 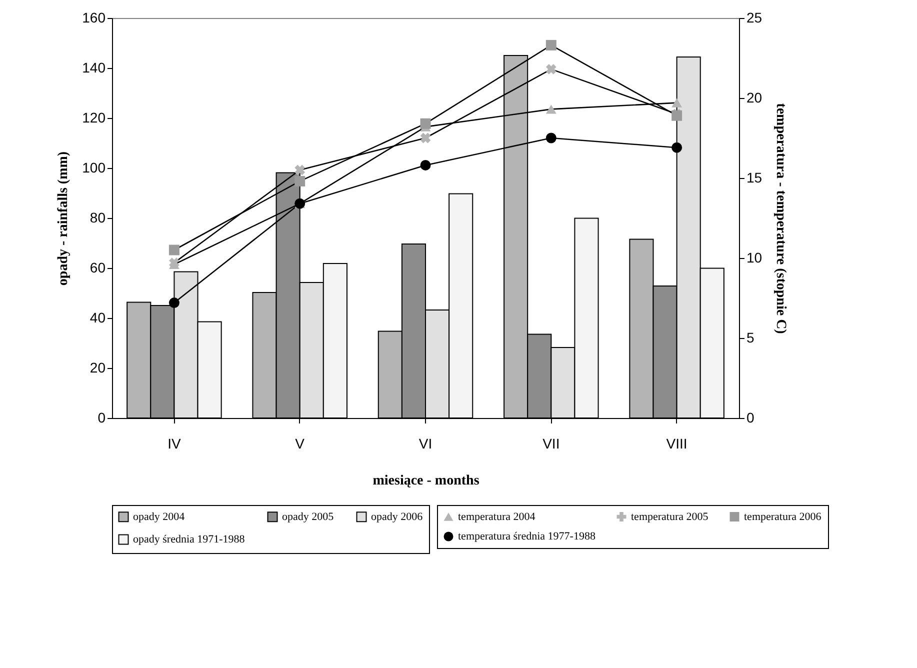 What do you see at coordinates (425, 444) in the screenshot?
I see `x-tick-label: VI` at bounding box center [425, 444].